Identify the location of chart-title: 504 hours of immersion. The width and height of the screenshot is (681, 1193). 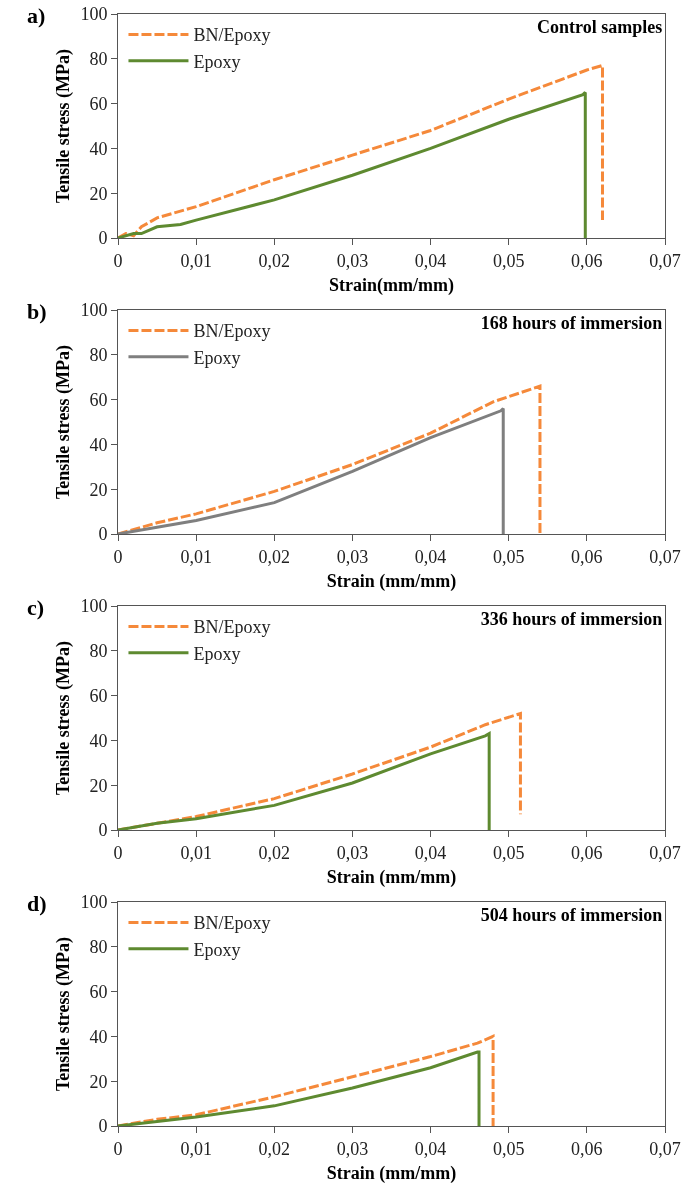
(571, 915).